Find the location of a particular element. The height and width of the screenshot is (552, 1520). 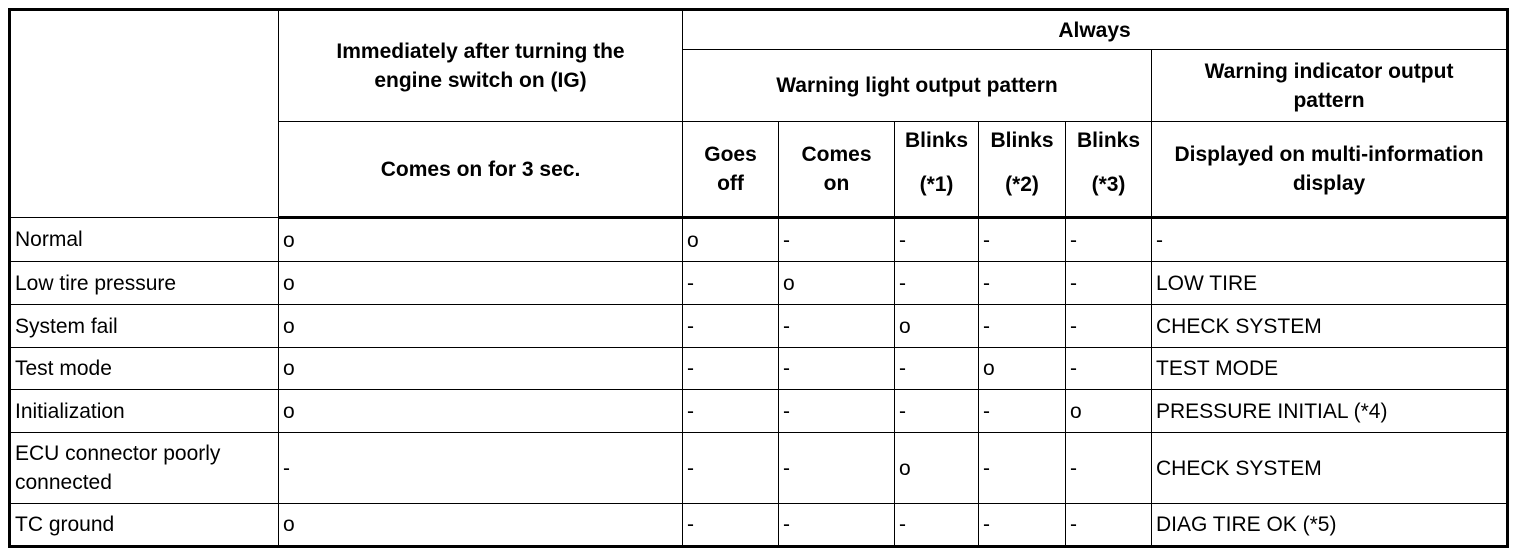

blinks-1-header: Blinks (*1) is located at coordinates (936, 170).